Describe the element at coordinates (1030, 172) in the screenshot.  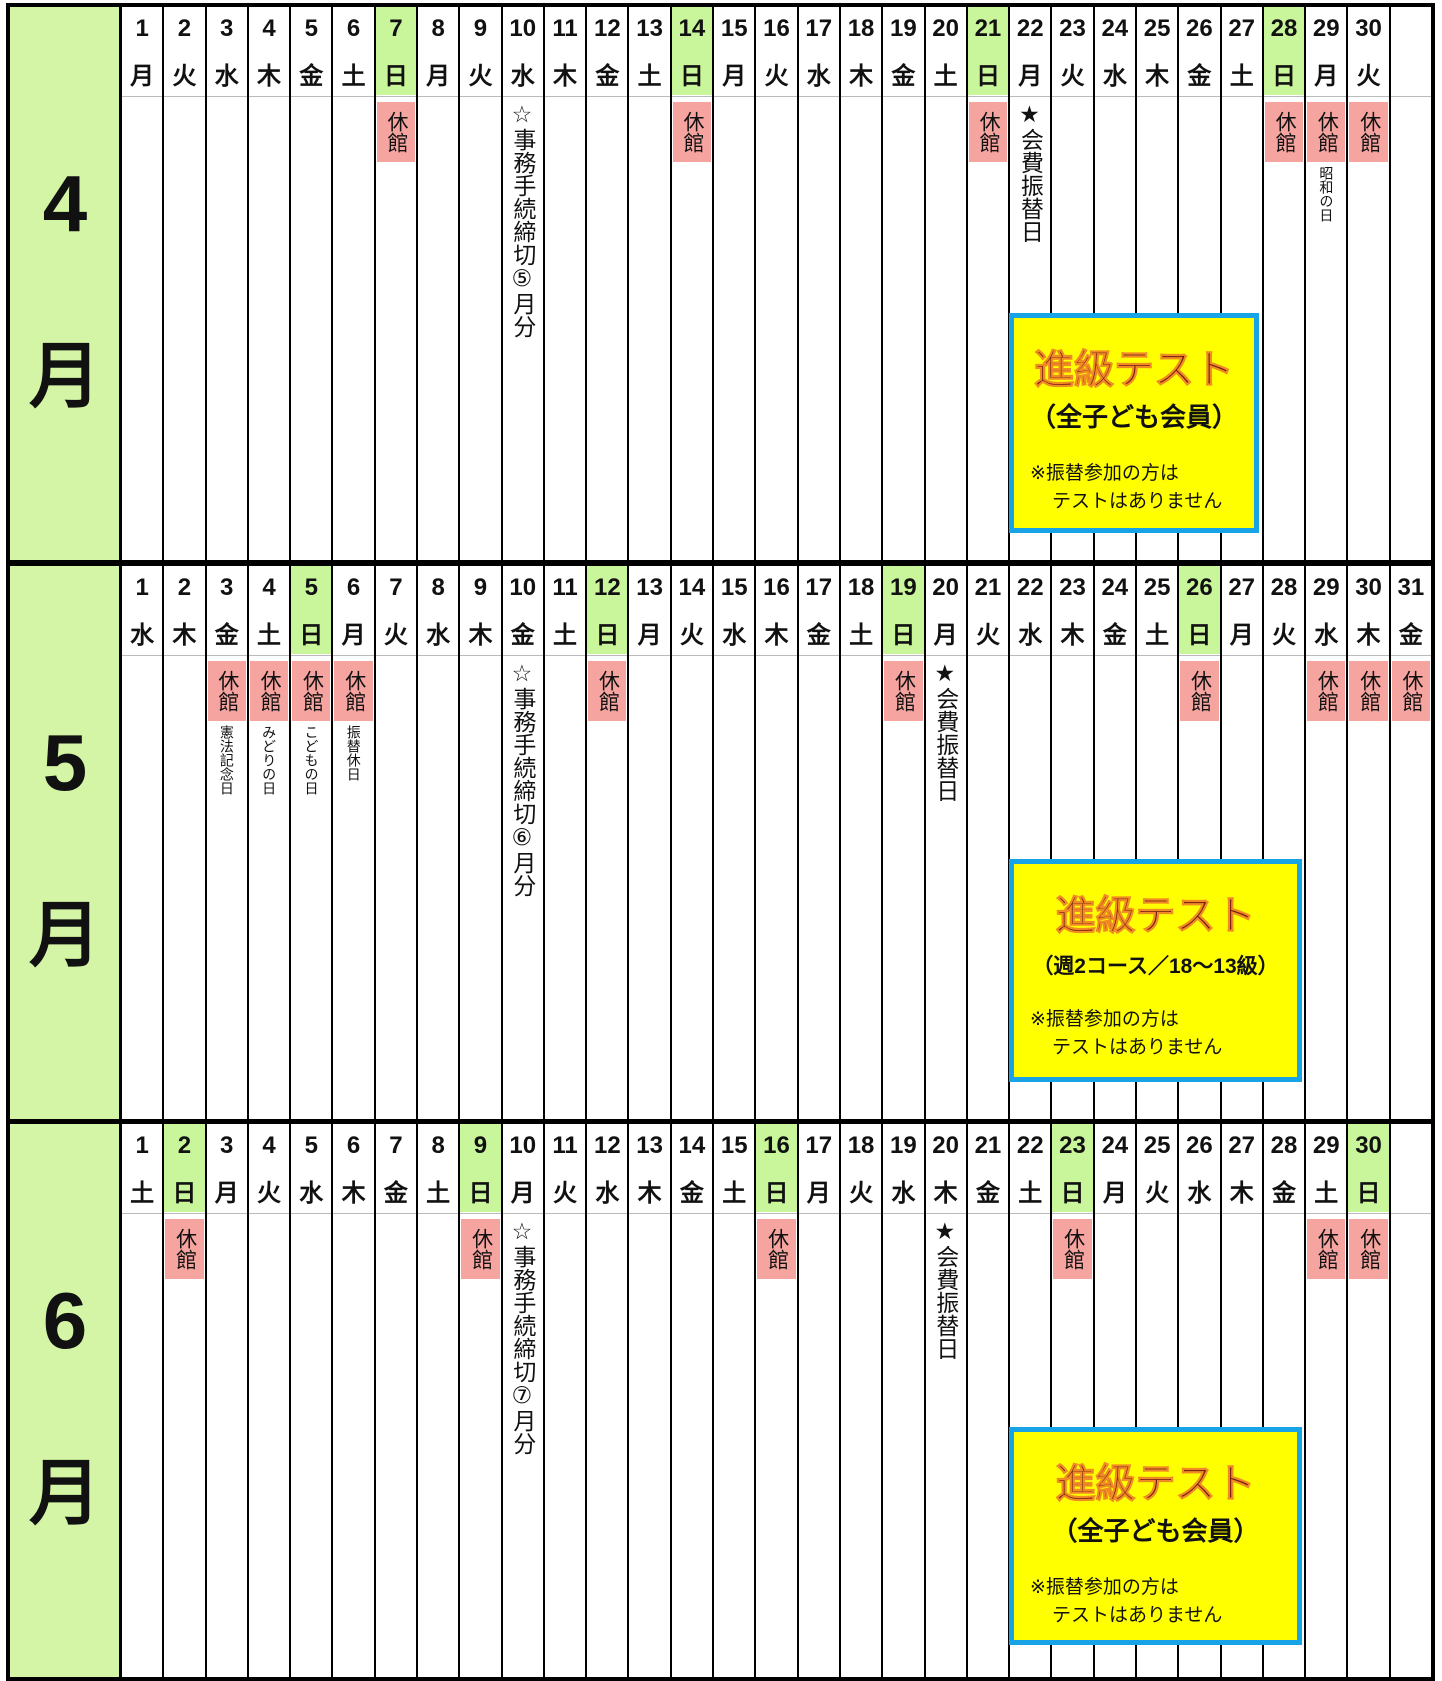
I see `note: ★会費振替日` at that location.